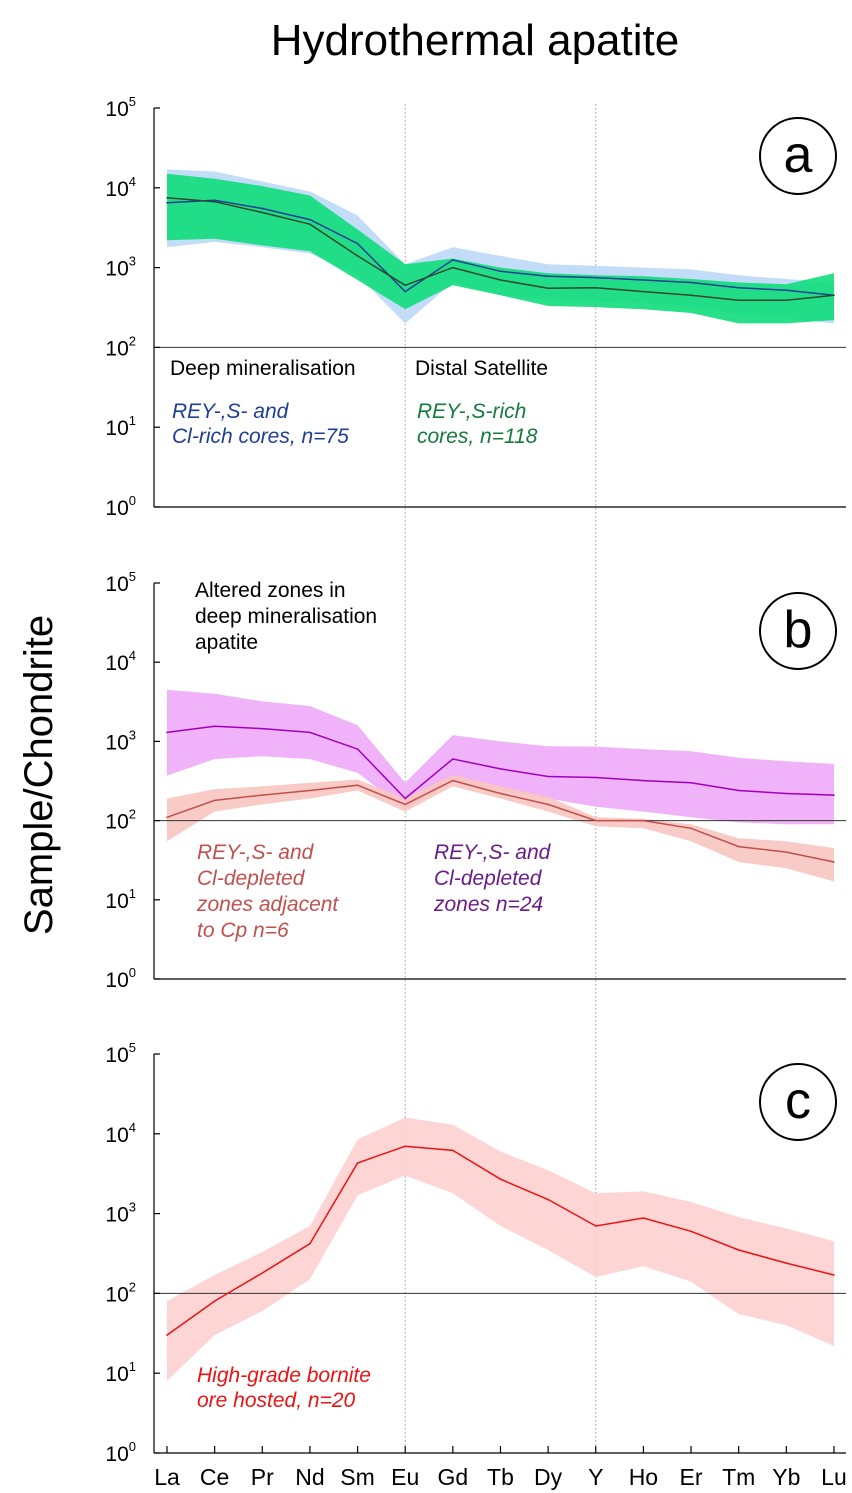 The width and height of the screenshot is (852, 1493). I want to click on panel-a-series-2-point-lu, so click(834, 295).